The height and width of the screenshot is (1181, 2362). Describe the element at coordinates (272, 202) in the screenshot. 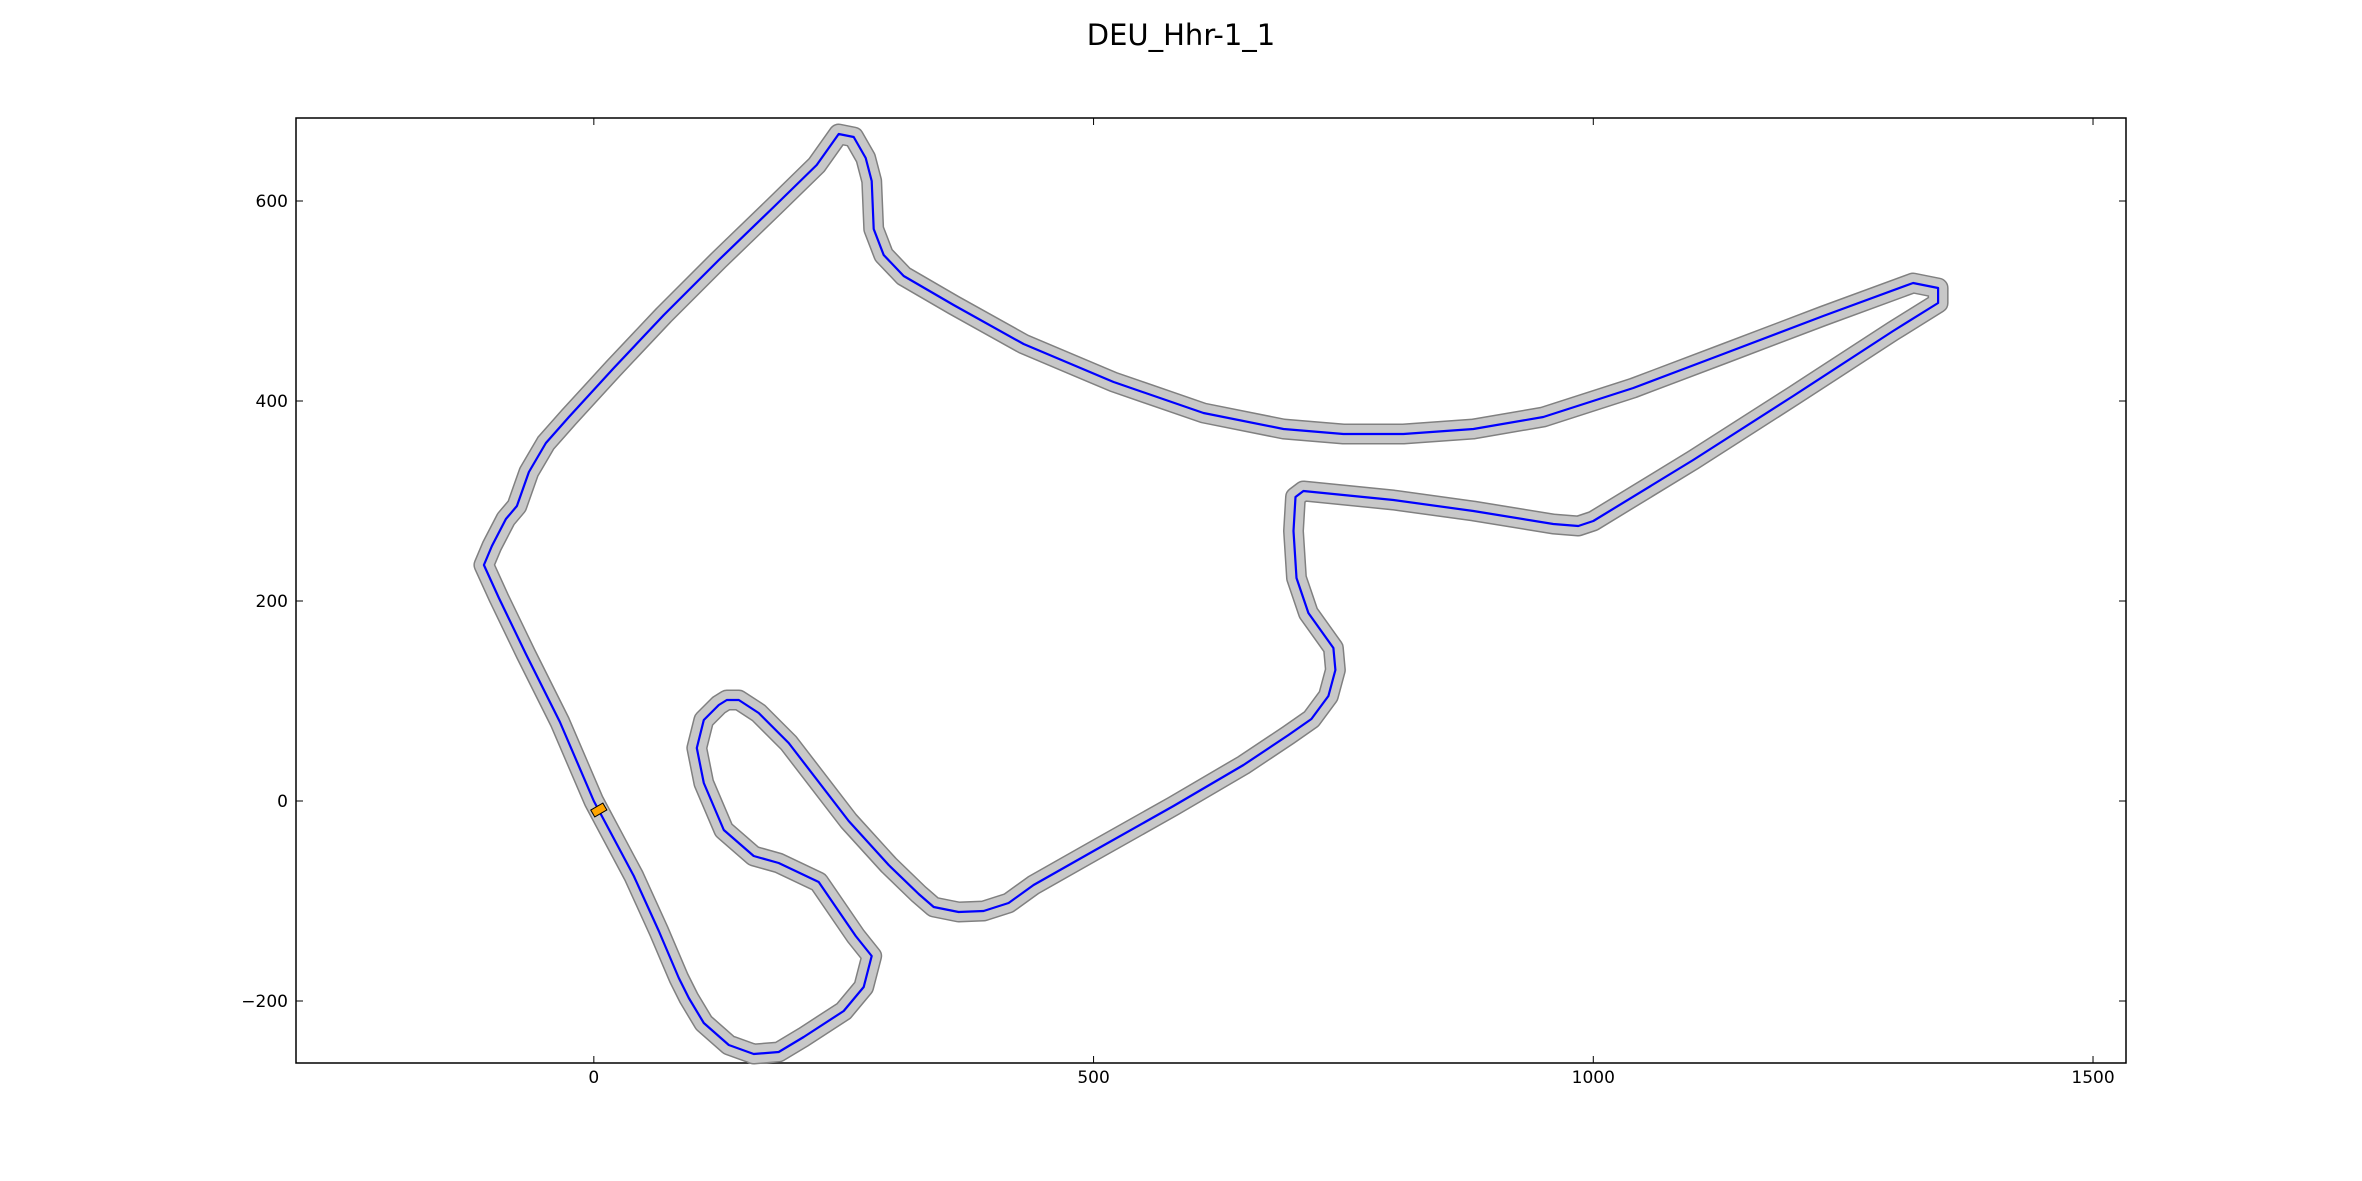

I see `y-tick-label: 600` at that location.